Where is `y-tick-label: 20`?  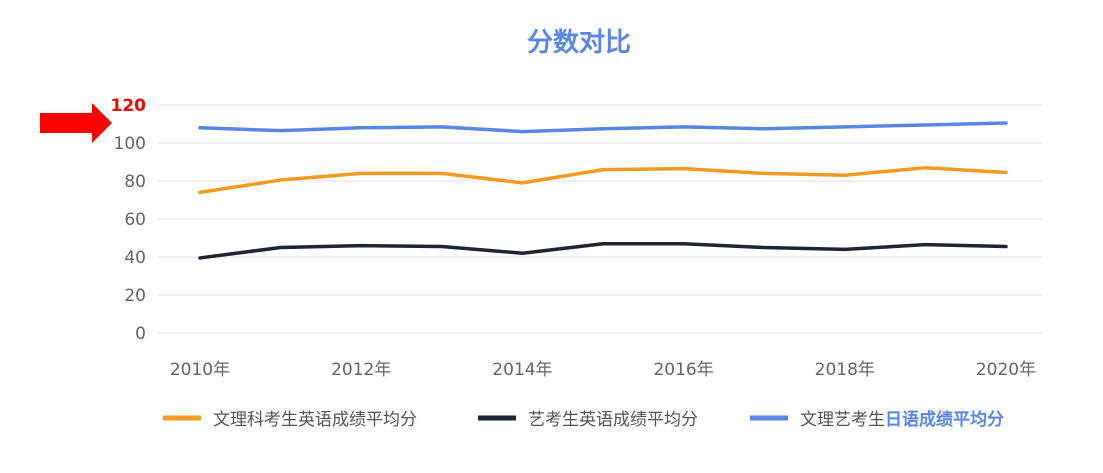 y-tick-label: 20 is located at coordinates (135, 296).